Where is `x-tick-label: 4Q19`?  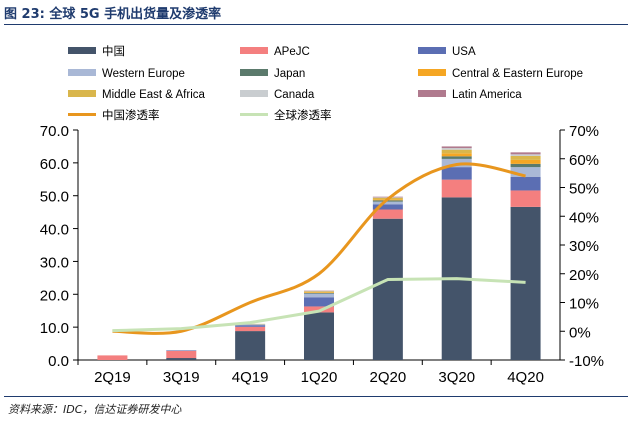
x-tick-label: 4Q19 is located at coordinates (250, 377).